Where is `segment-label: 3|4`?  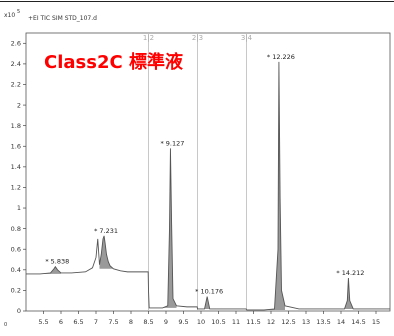 segment-label: 3|4 is located at coordinates (247, 38).